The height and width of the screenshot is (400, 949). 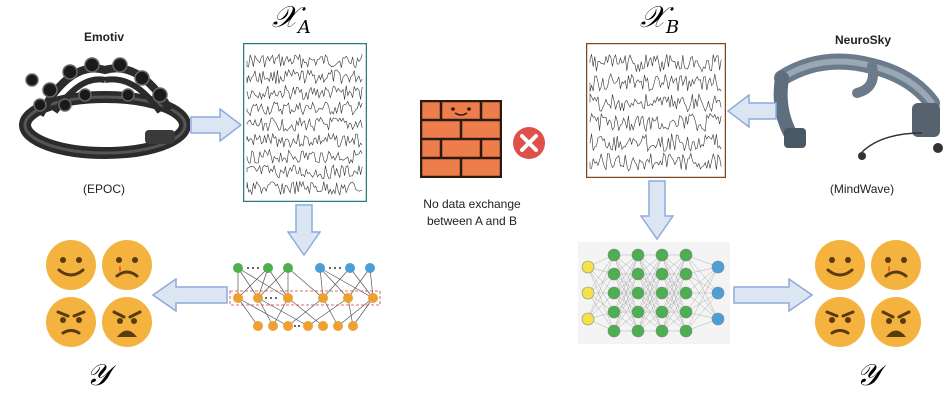 I want to click on output-label-symbol-a: 𝒴, so click(x=98, y=375).